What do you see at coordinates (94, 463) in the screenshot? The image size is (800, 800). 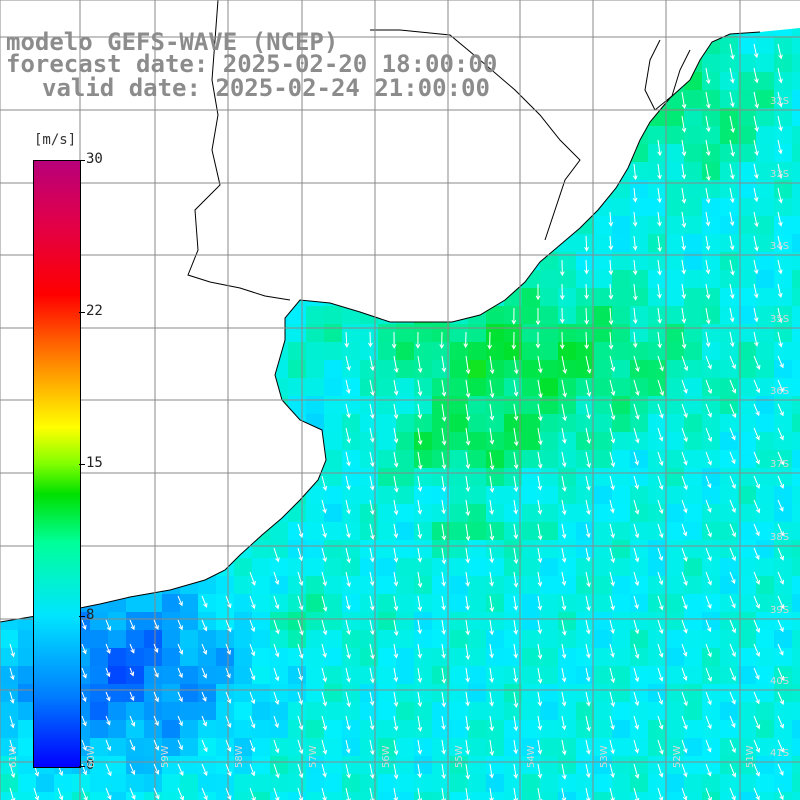 I see `colorbar-tick-15: 15` at bounding box center [94, 463].